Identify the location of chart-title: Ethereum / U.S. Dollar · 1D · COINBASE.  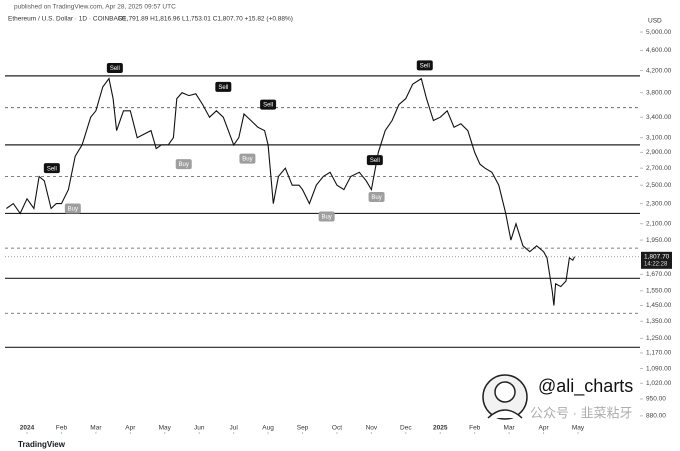
(67, 19).